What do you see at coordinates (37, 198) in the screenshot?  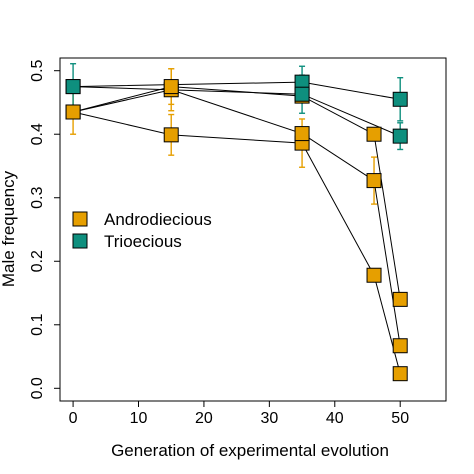 I see `y-tick-label-3: 0.3` at bounding box center [37, 198].